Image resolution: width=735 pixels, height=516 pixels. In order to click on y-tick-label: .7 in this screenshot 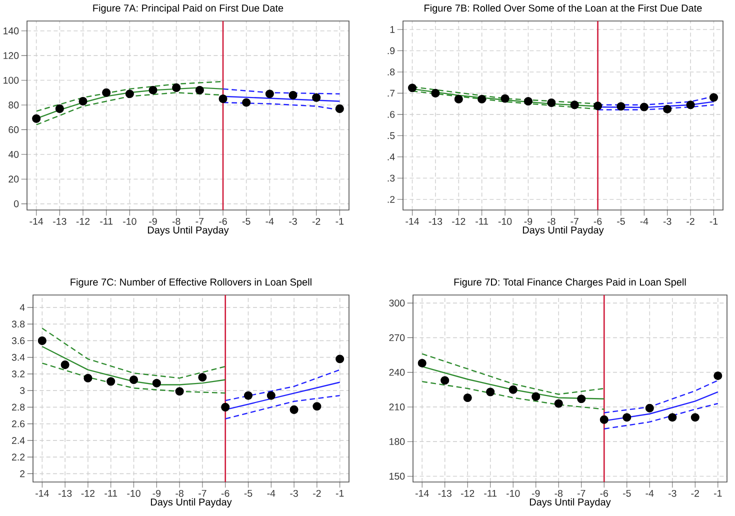, I will do `click(391, 93)`.